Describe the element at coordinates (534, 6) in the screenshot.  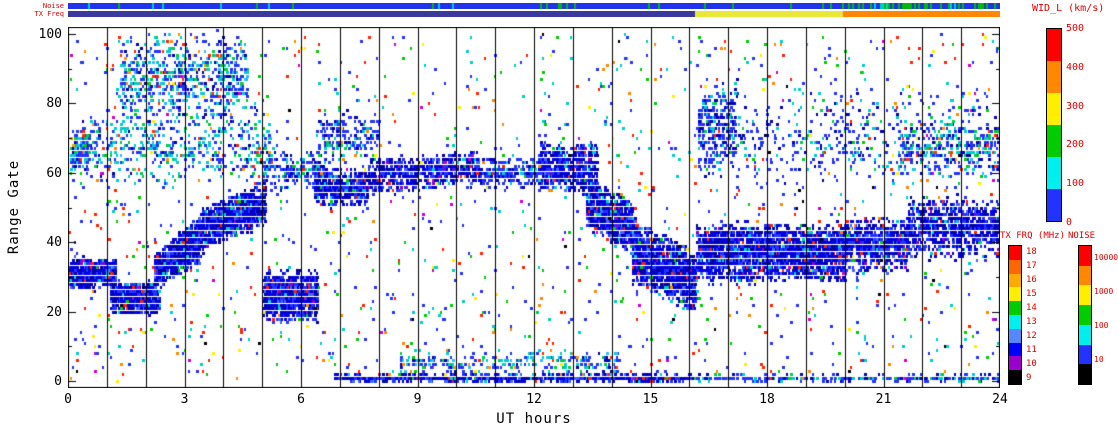
I see `noise-strip` at that location.